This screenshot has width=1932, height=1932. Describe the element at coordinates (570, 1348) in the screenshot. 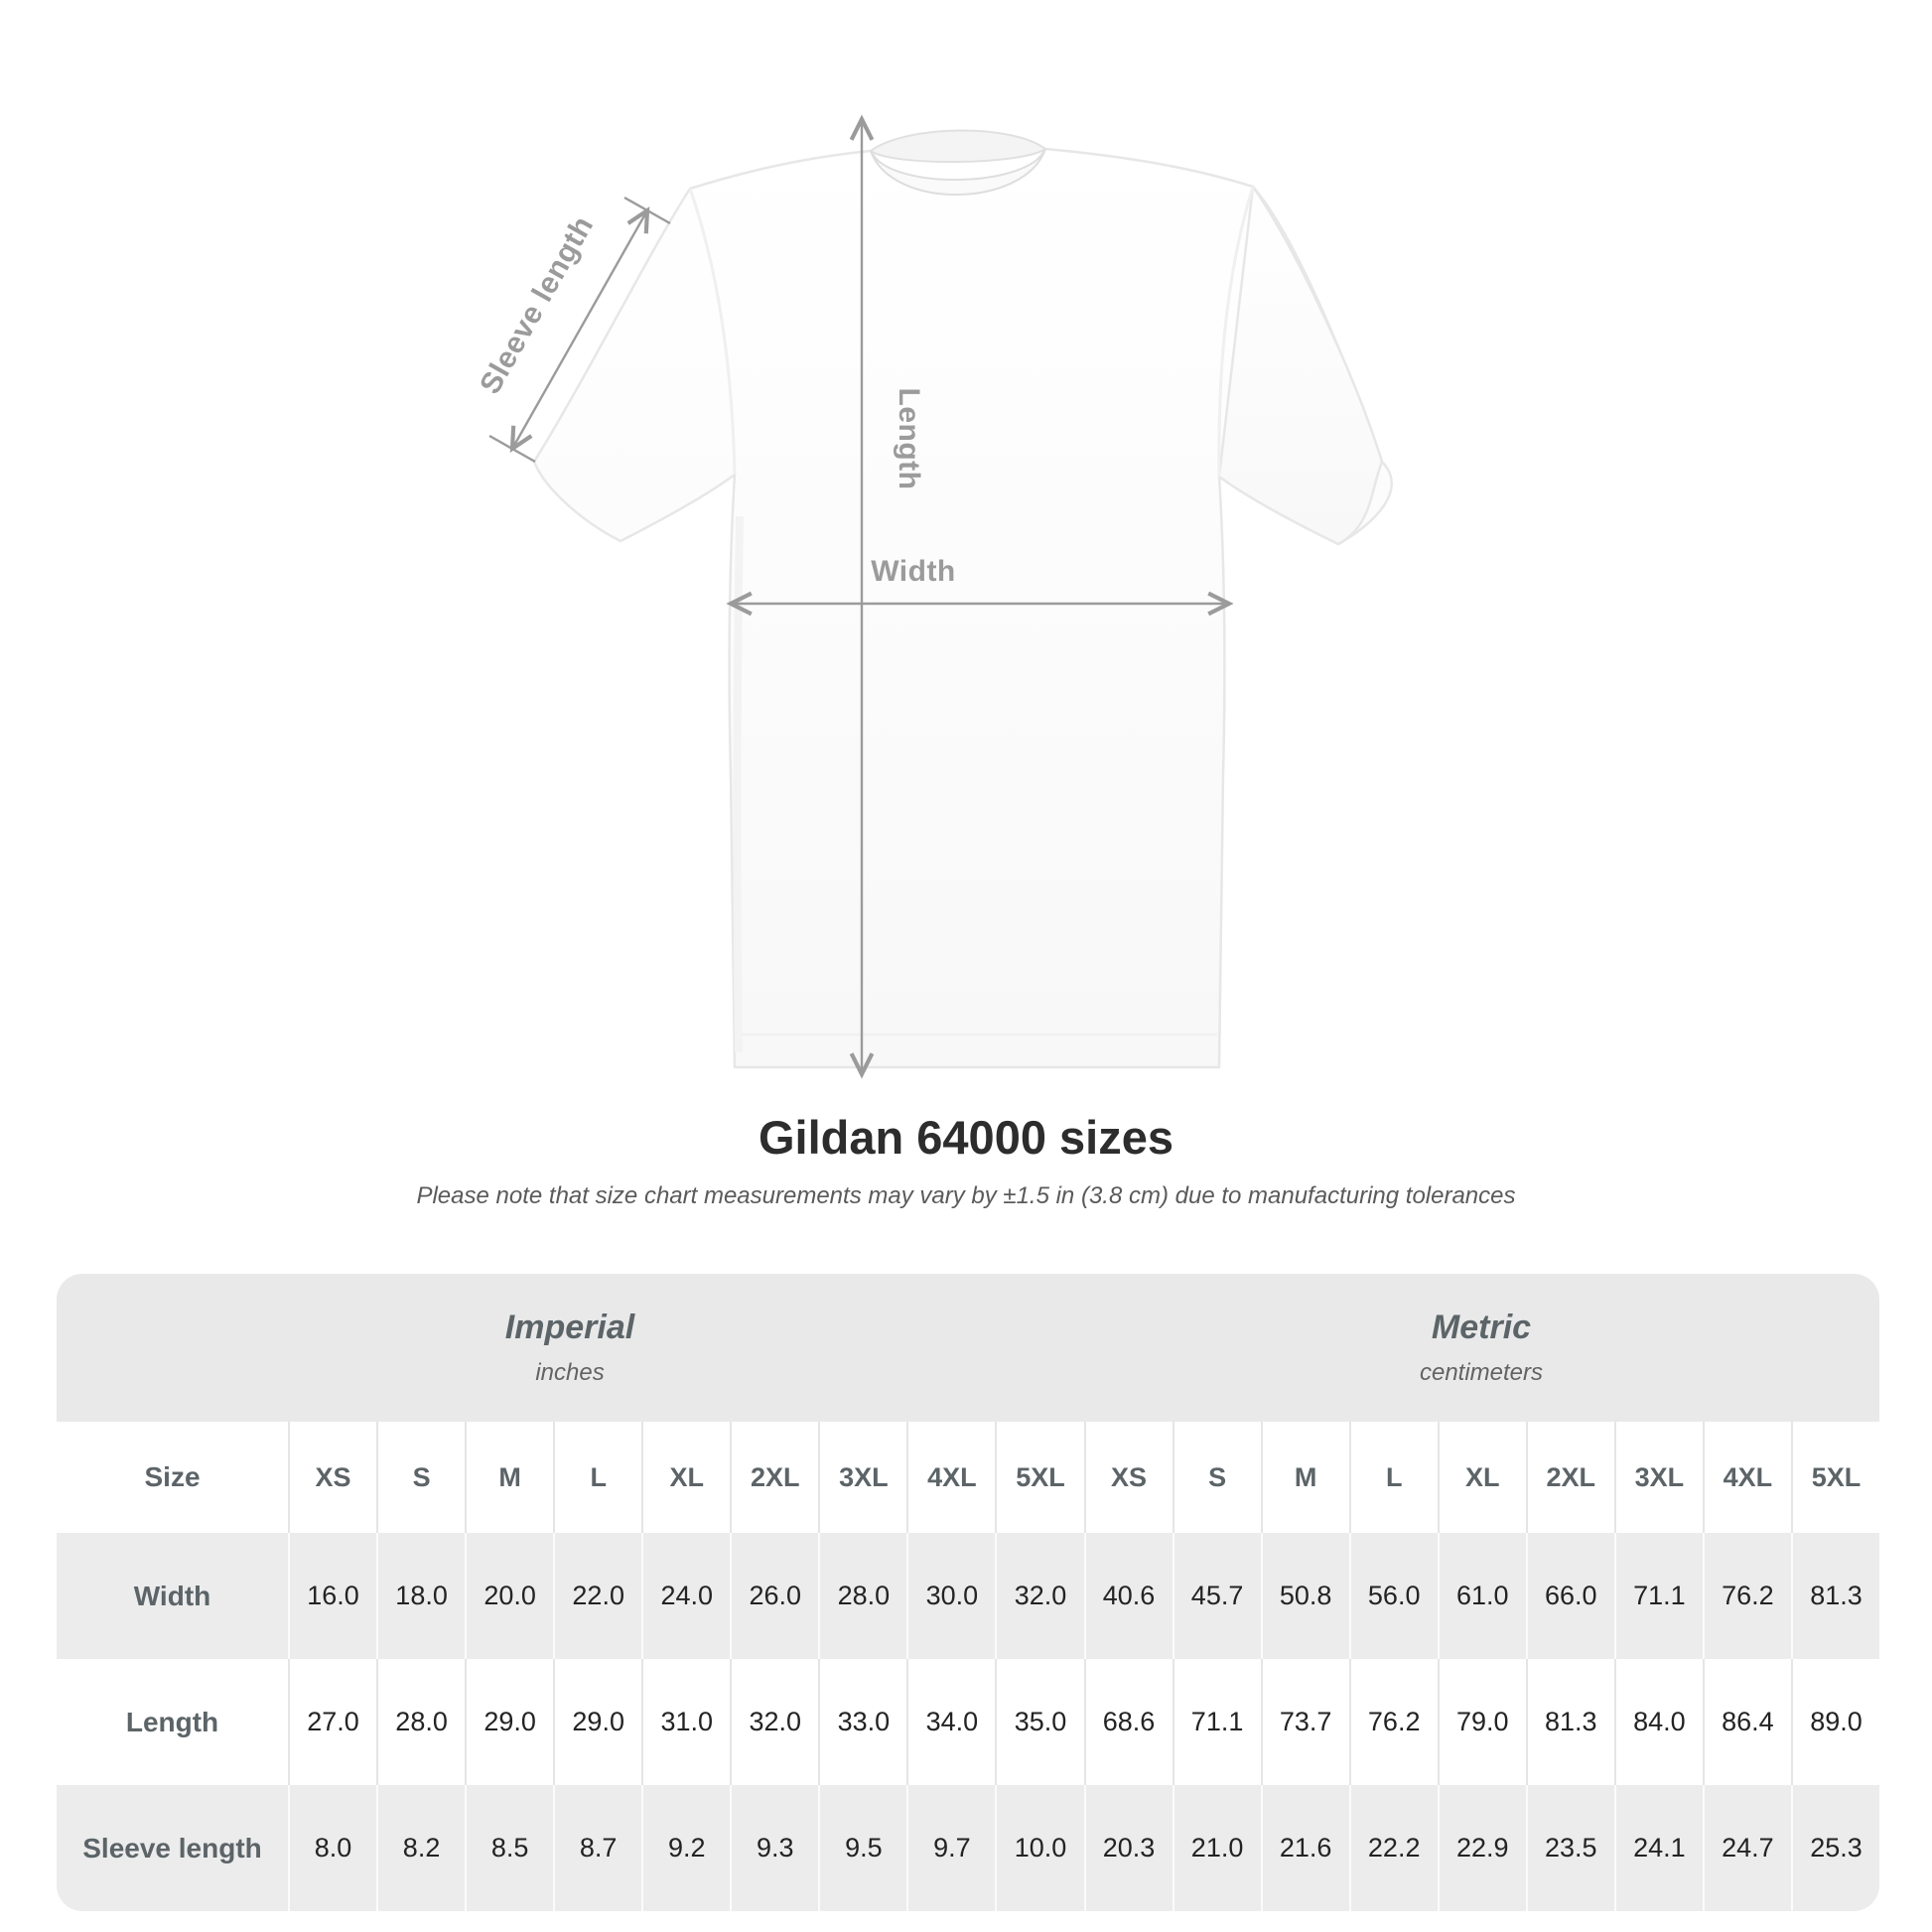

I see `imperial-header: Imperial inches` at that location.